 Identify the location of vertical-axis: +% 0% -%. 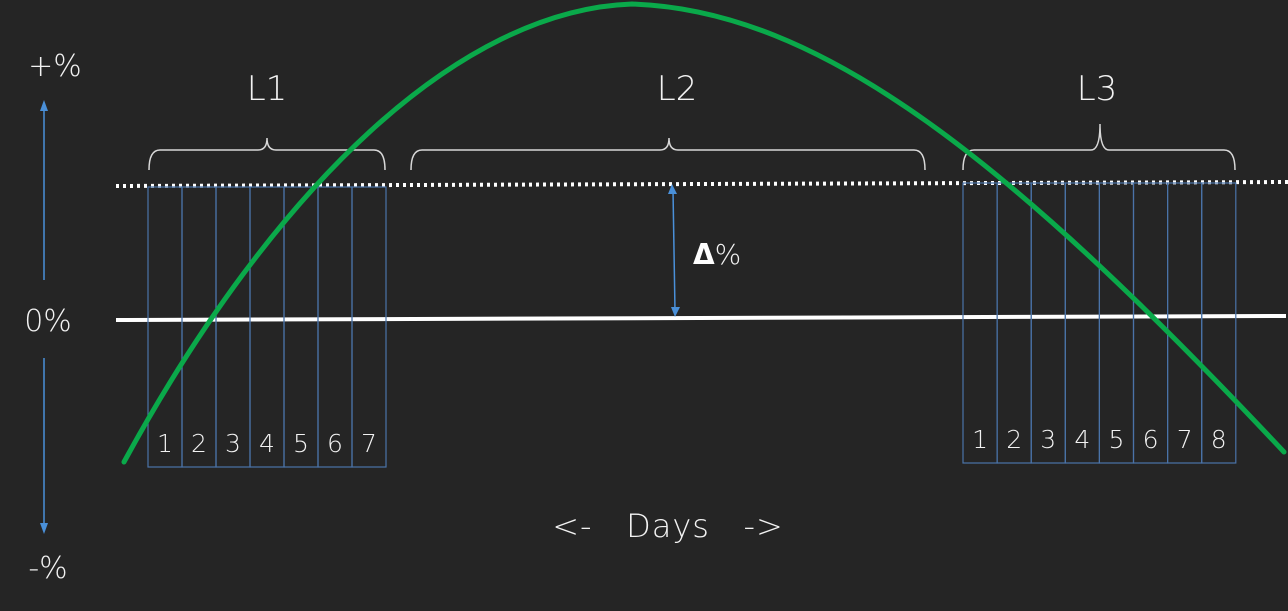
(53, 317).